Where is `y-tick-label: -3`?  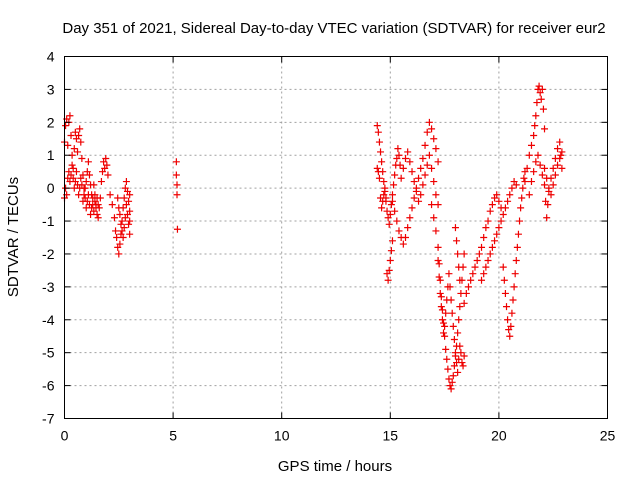
y-tick-label: -3 is located at coordinates (48, 287).